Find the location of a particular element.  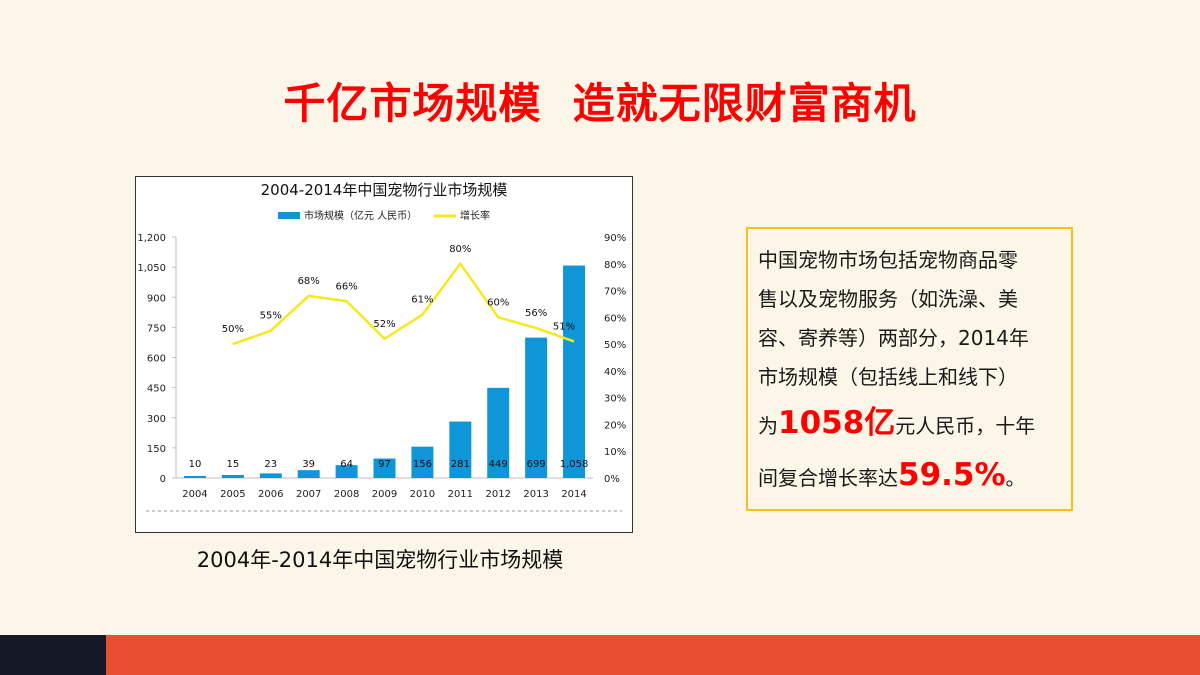

x-tick-label: 2006 is located at coordinates (270, 494).